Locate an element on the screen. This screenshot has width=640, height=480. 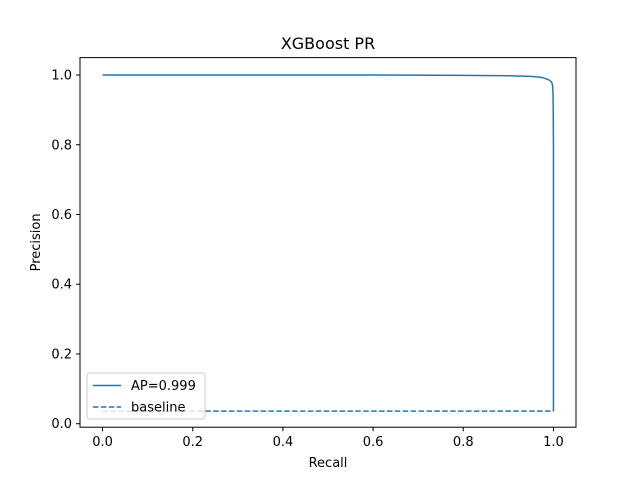
x-axis-label: Recall is located at coordinates (328, 463).